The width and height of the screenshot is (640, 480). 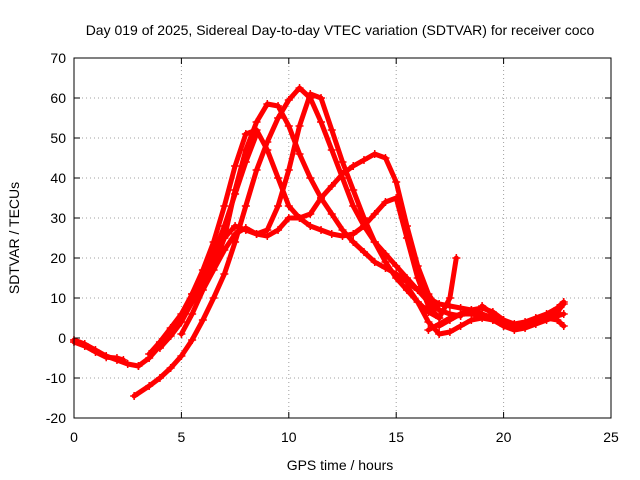 What do you see at coordinates (58, 258) in the screenshot?
I see `y-tick-label: 20` at bounding box center [58, 258].